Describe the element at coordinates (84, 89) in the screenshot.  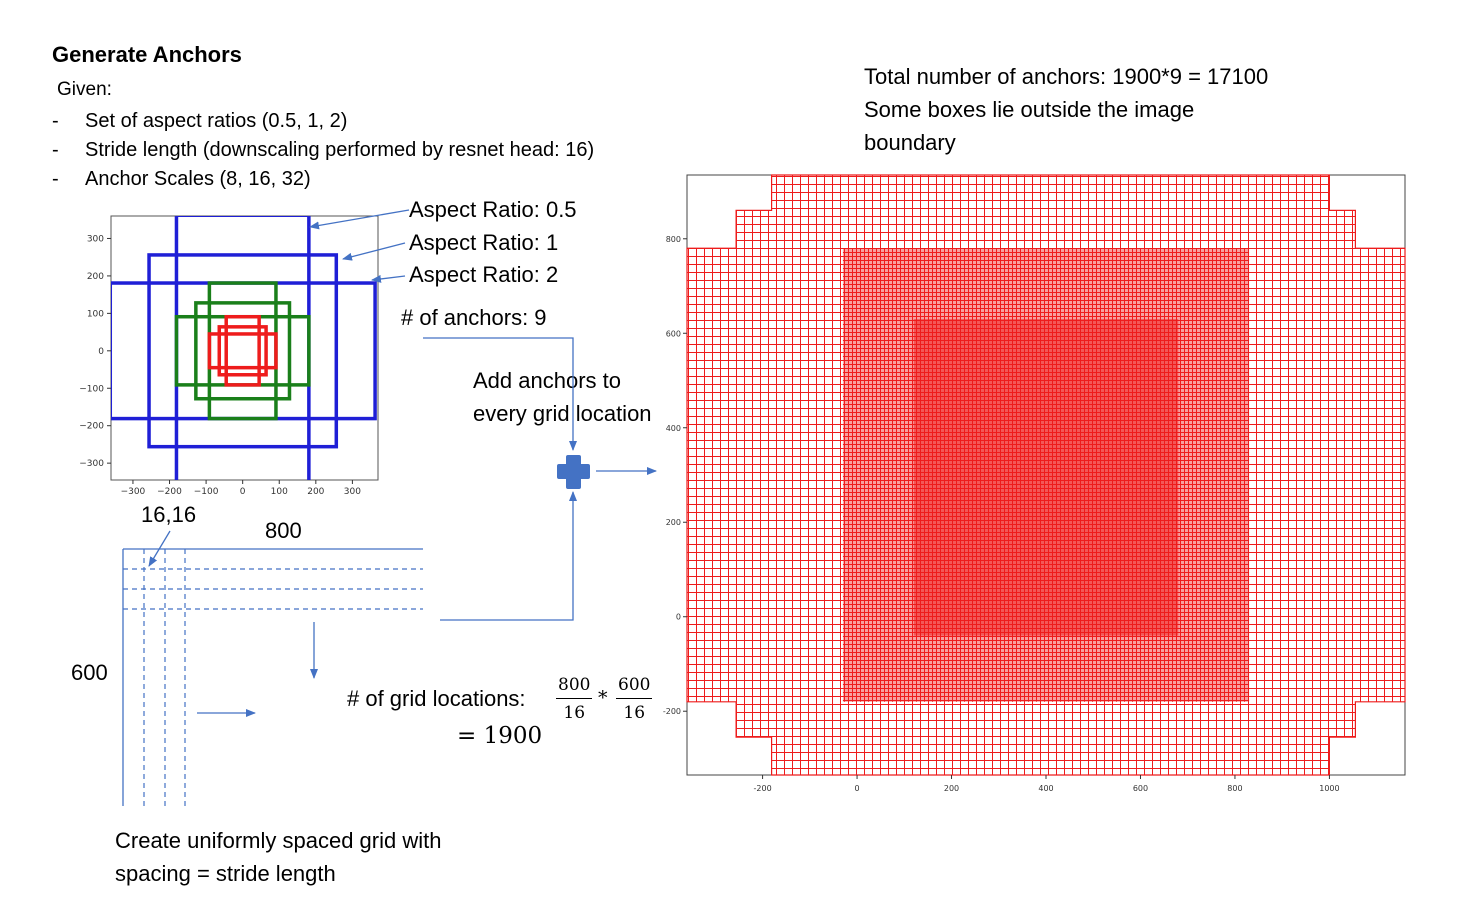
I see `given-label: Given:` at that location.